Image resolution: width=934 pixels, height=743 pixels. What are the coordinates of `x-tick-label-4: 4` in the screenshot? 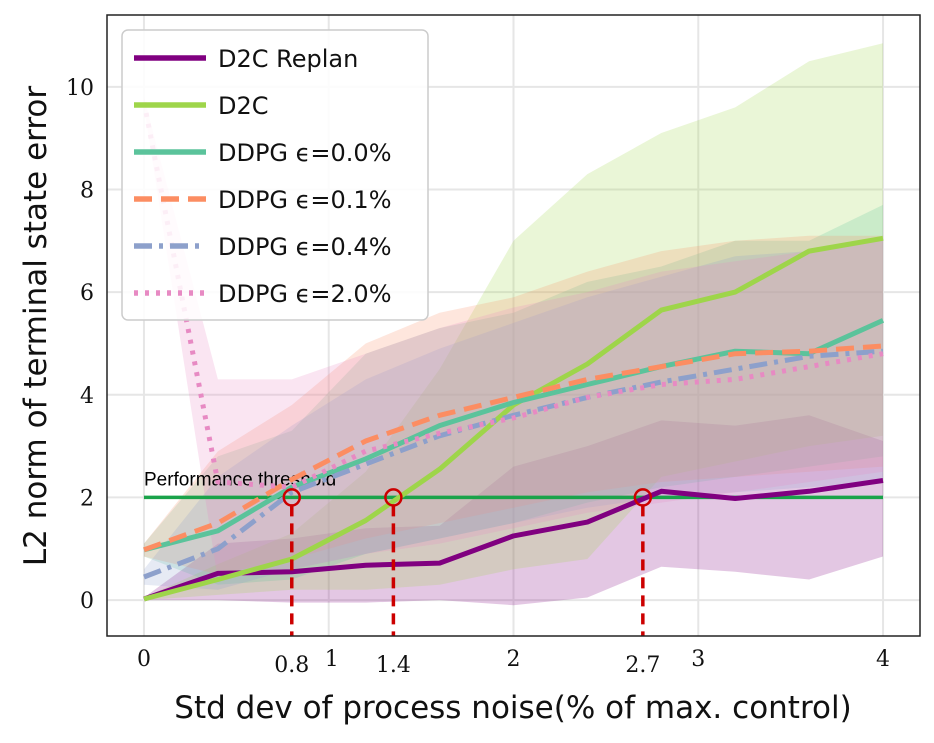 It's located at (883, 659).